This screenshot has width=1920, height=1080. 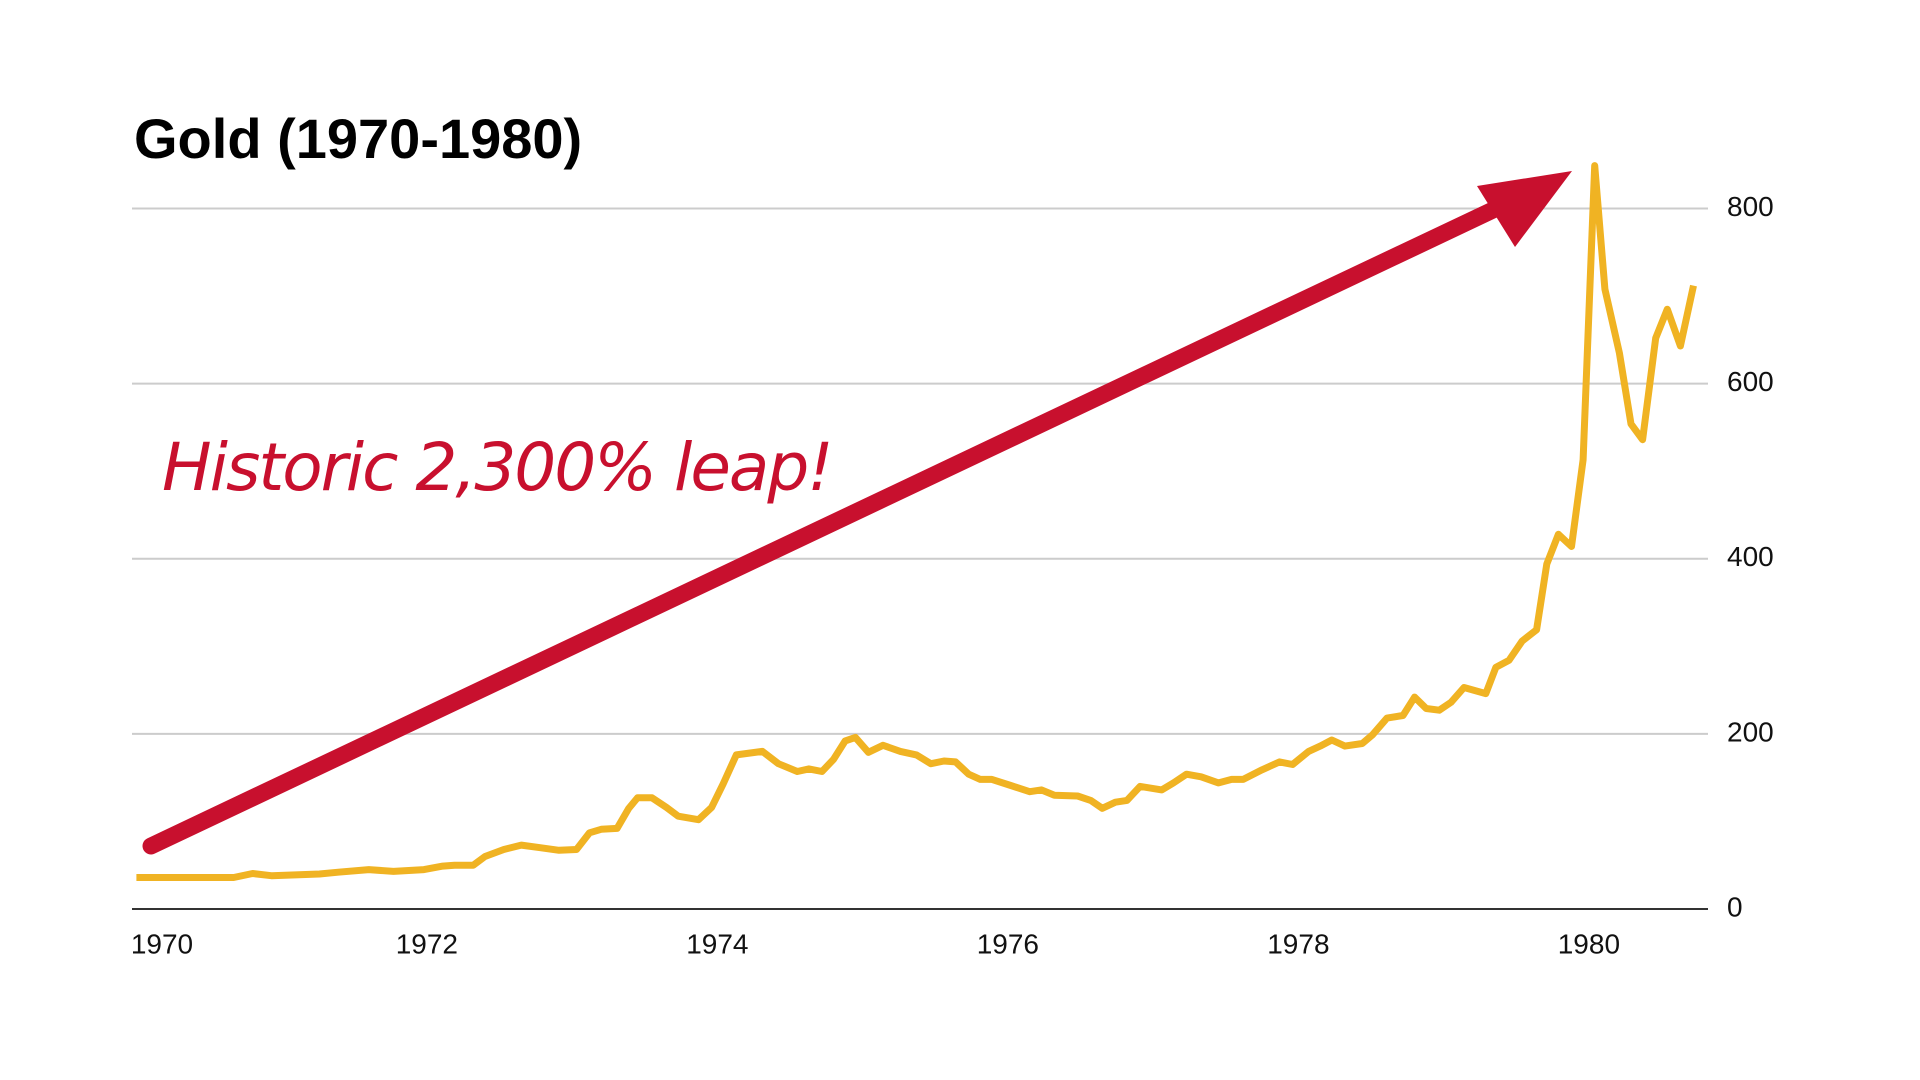 What do you see at coordinates (1750, 206) in the screenshot?
I see `y-tick-label: 800` at bounding box center [1750, 206].